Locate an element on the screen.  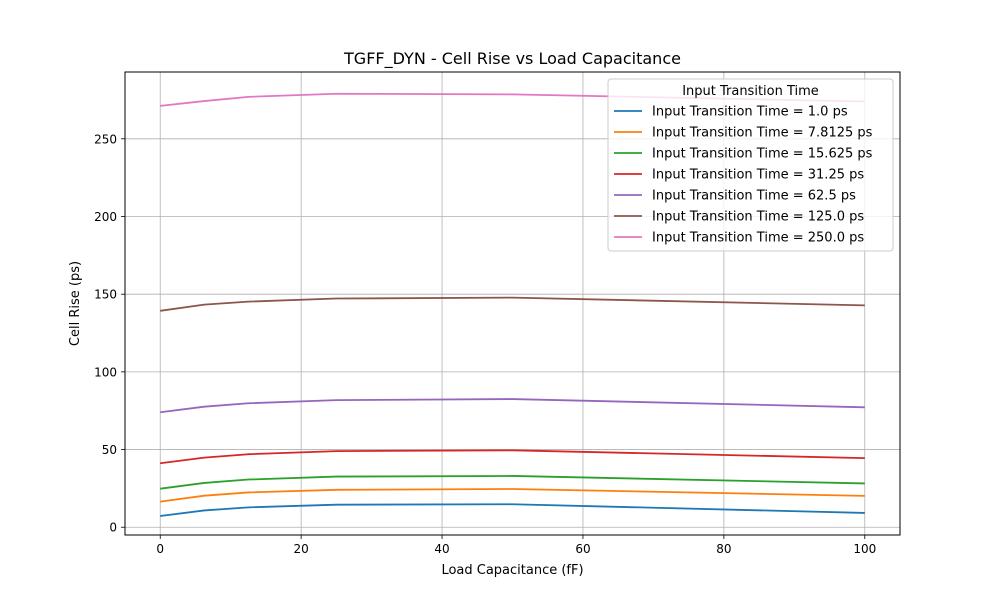
chart-title: TGFF_DYN - Cell Rise vs Load Capacitance is located at coordinates (512, 59).